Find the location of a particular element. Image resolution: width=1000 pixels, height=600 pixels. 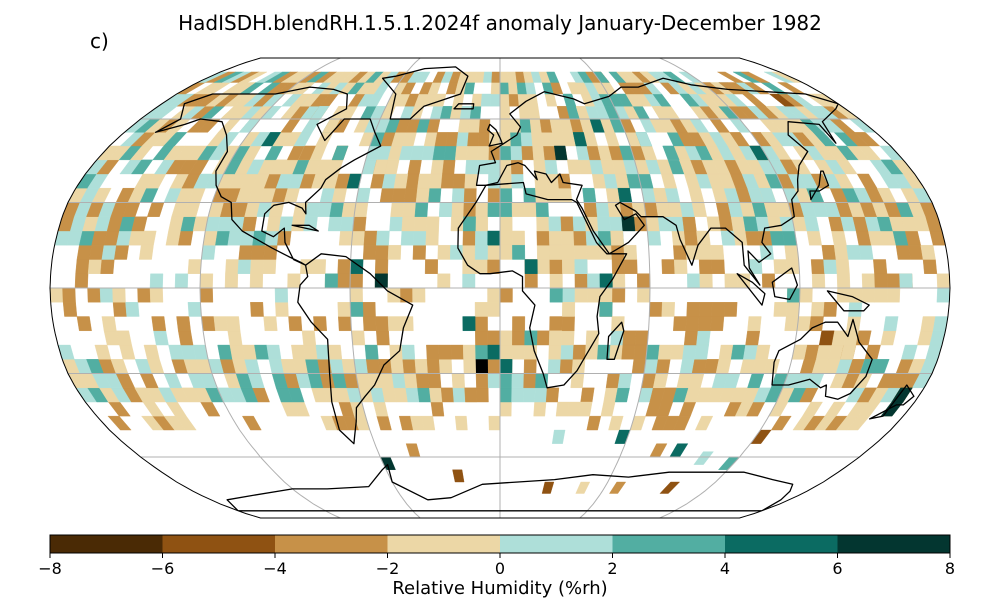

coastline-australia is located at coordinates (822, 359).